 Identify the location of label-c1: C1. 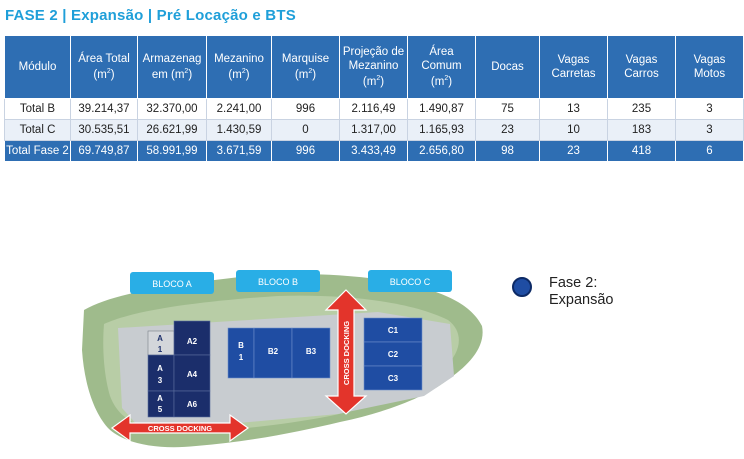
(393, 330).